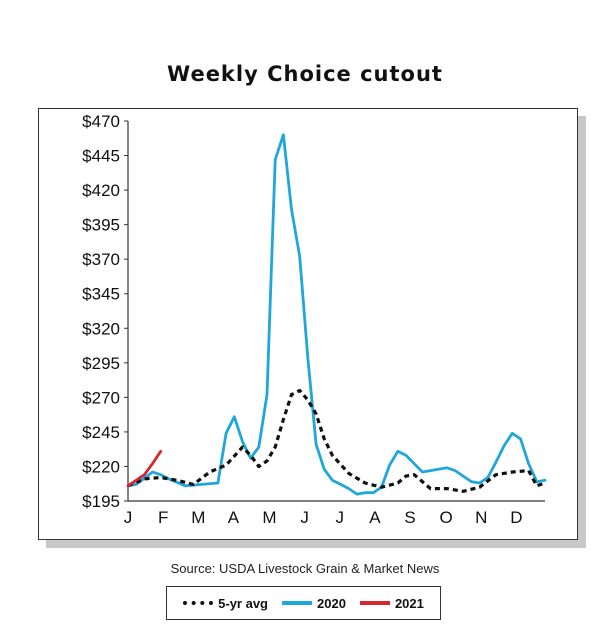  What do you see at coordinates (101, 432) in the screenshot?
I see `y-tick-label: $245` at bounding box center [101, 432].